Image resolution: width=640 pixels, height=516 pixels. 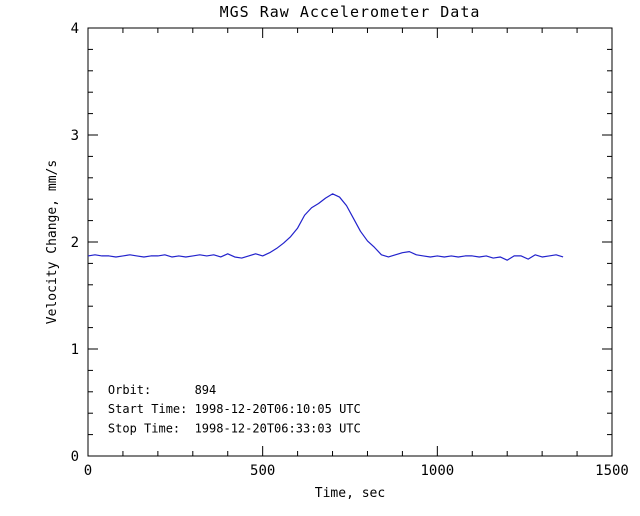 I want to click on x-axis-label: Time, sec, so click(x=350, y=493).